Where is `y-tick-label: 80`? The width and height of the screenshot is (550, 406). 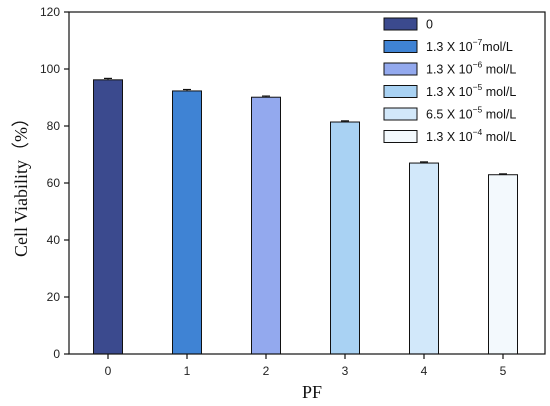
y-tick-label: 80 is located at coordinates (54, 126).